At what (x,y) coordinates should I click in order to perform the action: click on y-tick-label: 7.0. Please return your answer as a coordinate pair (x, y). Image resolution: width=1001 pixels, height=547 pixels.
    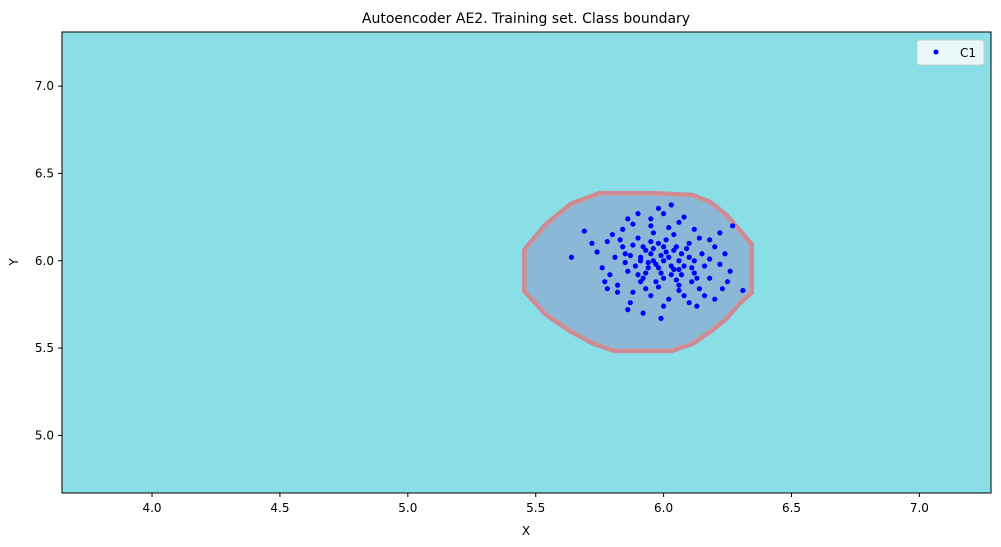
    Looking at the image, I should click on (44, 86).